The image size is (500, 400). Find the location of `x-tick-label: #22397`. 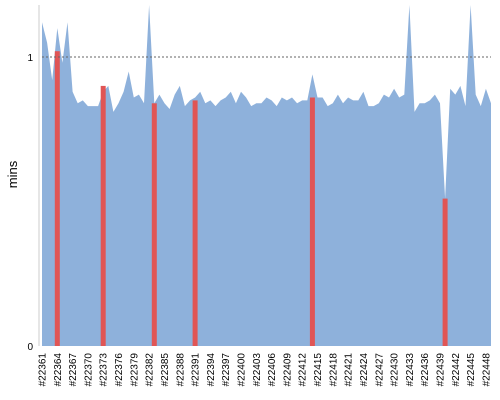

x-tick-label: #22397 is located at coordinates (226, 370).